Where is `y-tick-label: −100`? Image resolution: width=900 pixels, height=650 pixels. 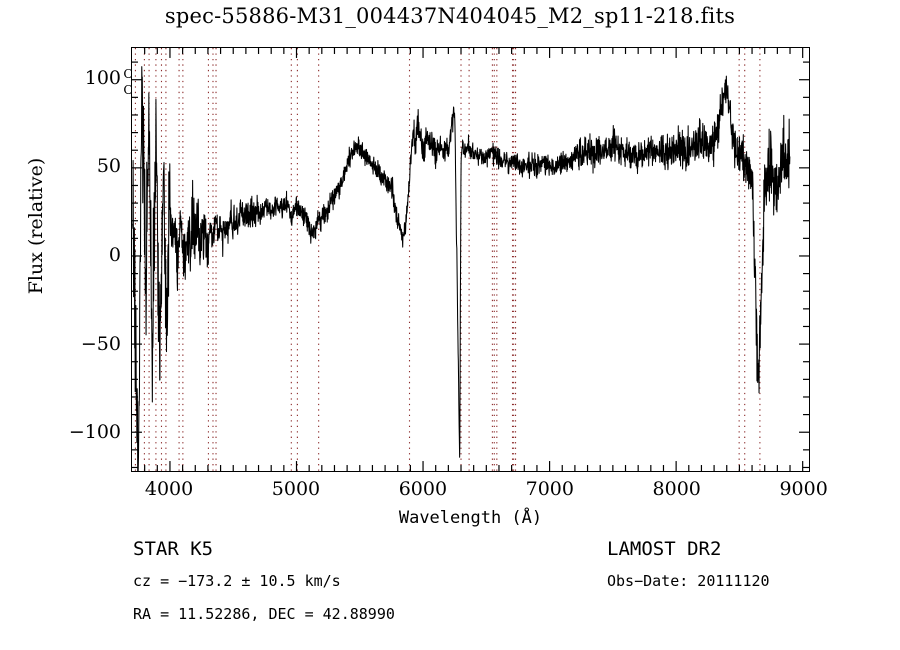 y-tick-label: −100 is located at coordinates (94, 432).